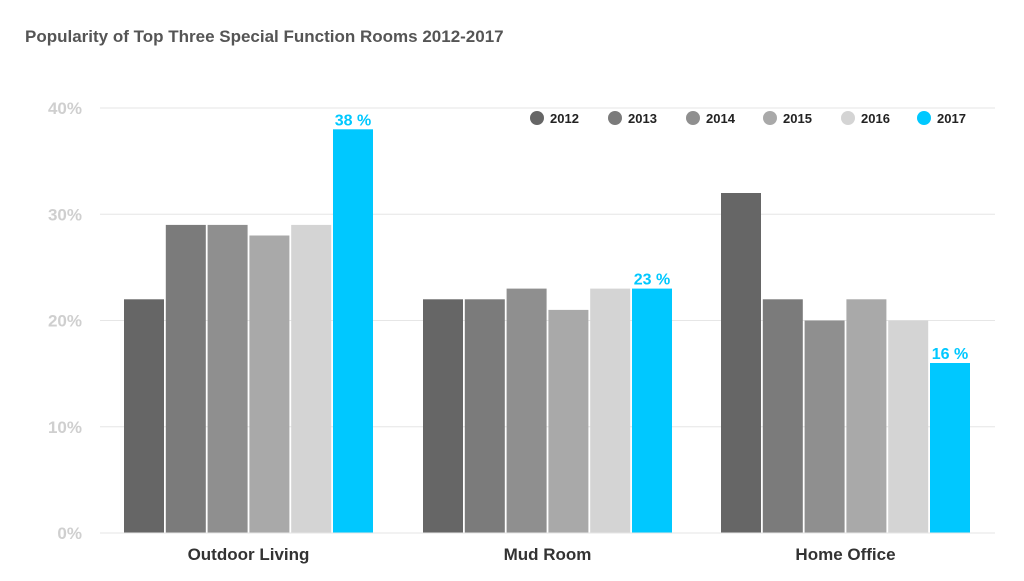 Image resolution: width=1024 pixels, height=581 pixels. What do you see at coordinates (537, 118) in the screenshot?
I see `legend-marker-2012` at bounding box center [537, 118].